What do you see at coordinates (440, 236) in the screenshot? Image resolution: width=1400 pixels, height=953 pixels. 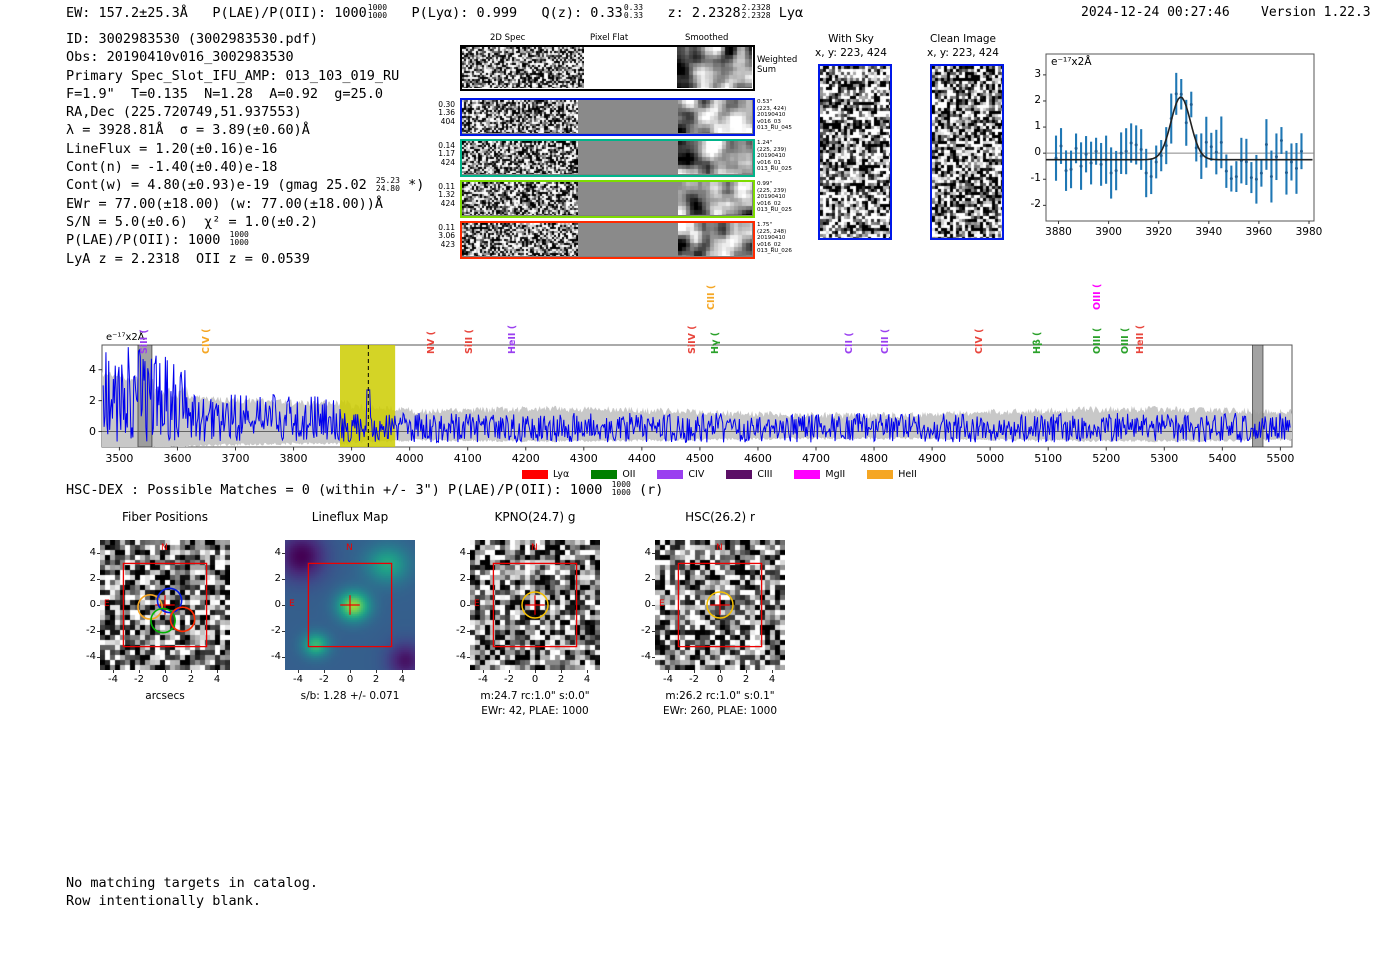 I see `fiber-left-metrics: 0.11 3.06 423` at bounding box center [440, 236].